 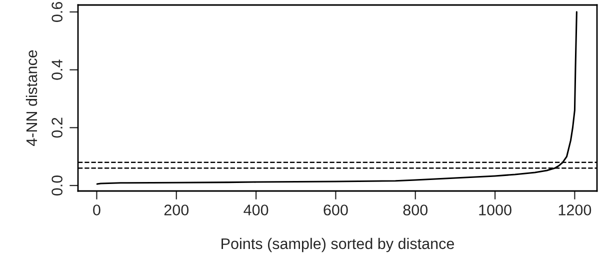 I want to click on y-axis-title: 4-NN distance, so click(x=32, y=98).